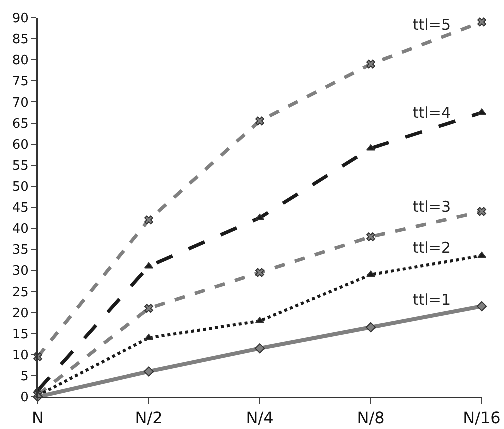 Image resolution: width=504 pixels, height=429 pixels. What do you see at coordinates (24, 398) in the screenshot?
I see `y-tick-label: 0` at bounding box center [24, 398].